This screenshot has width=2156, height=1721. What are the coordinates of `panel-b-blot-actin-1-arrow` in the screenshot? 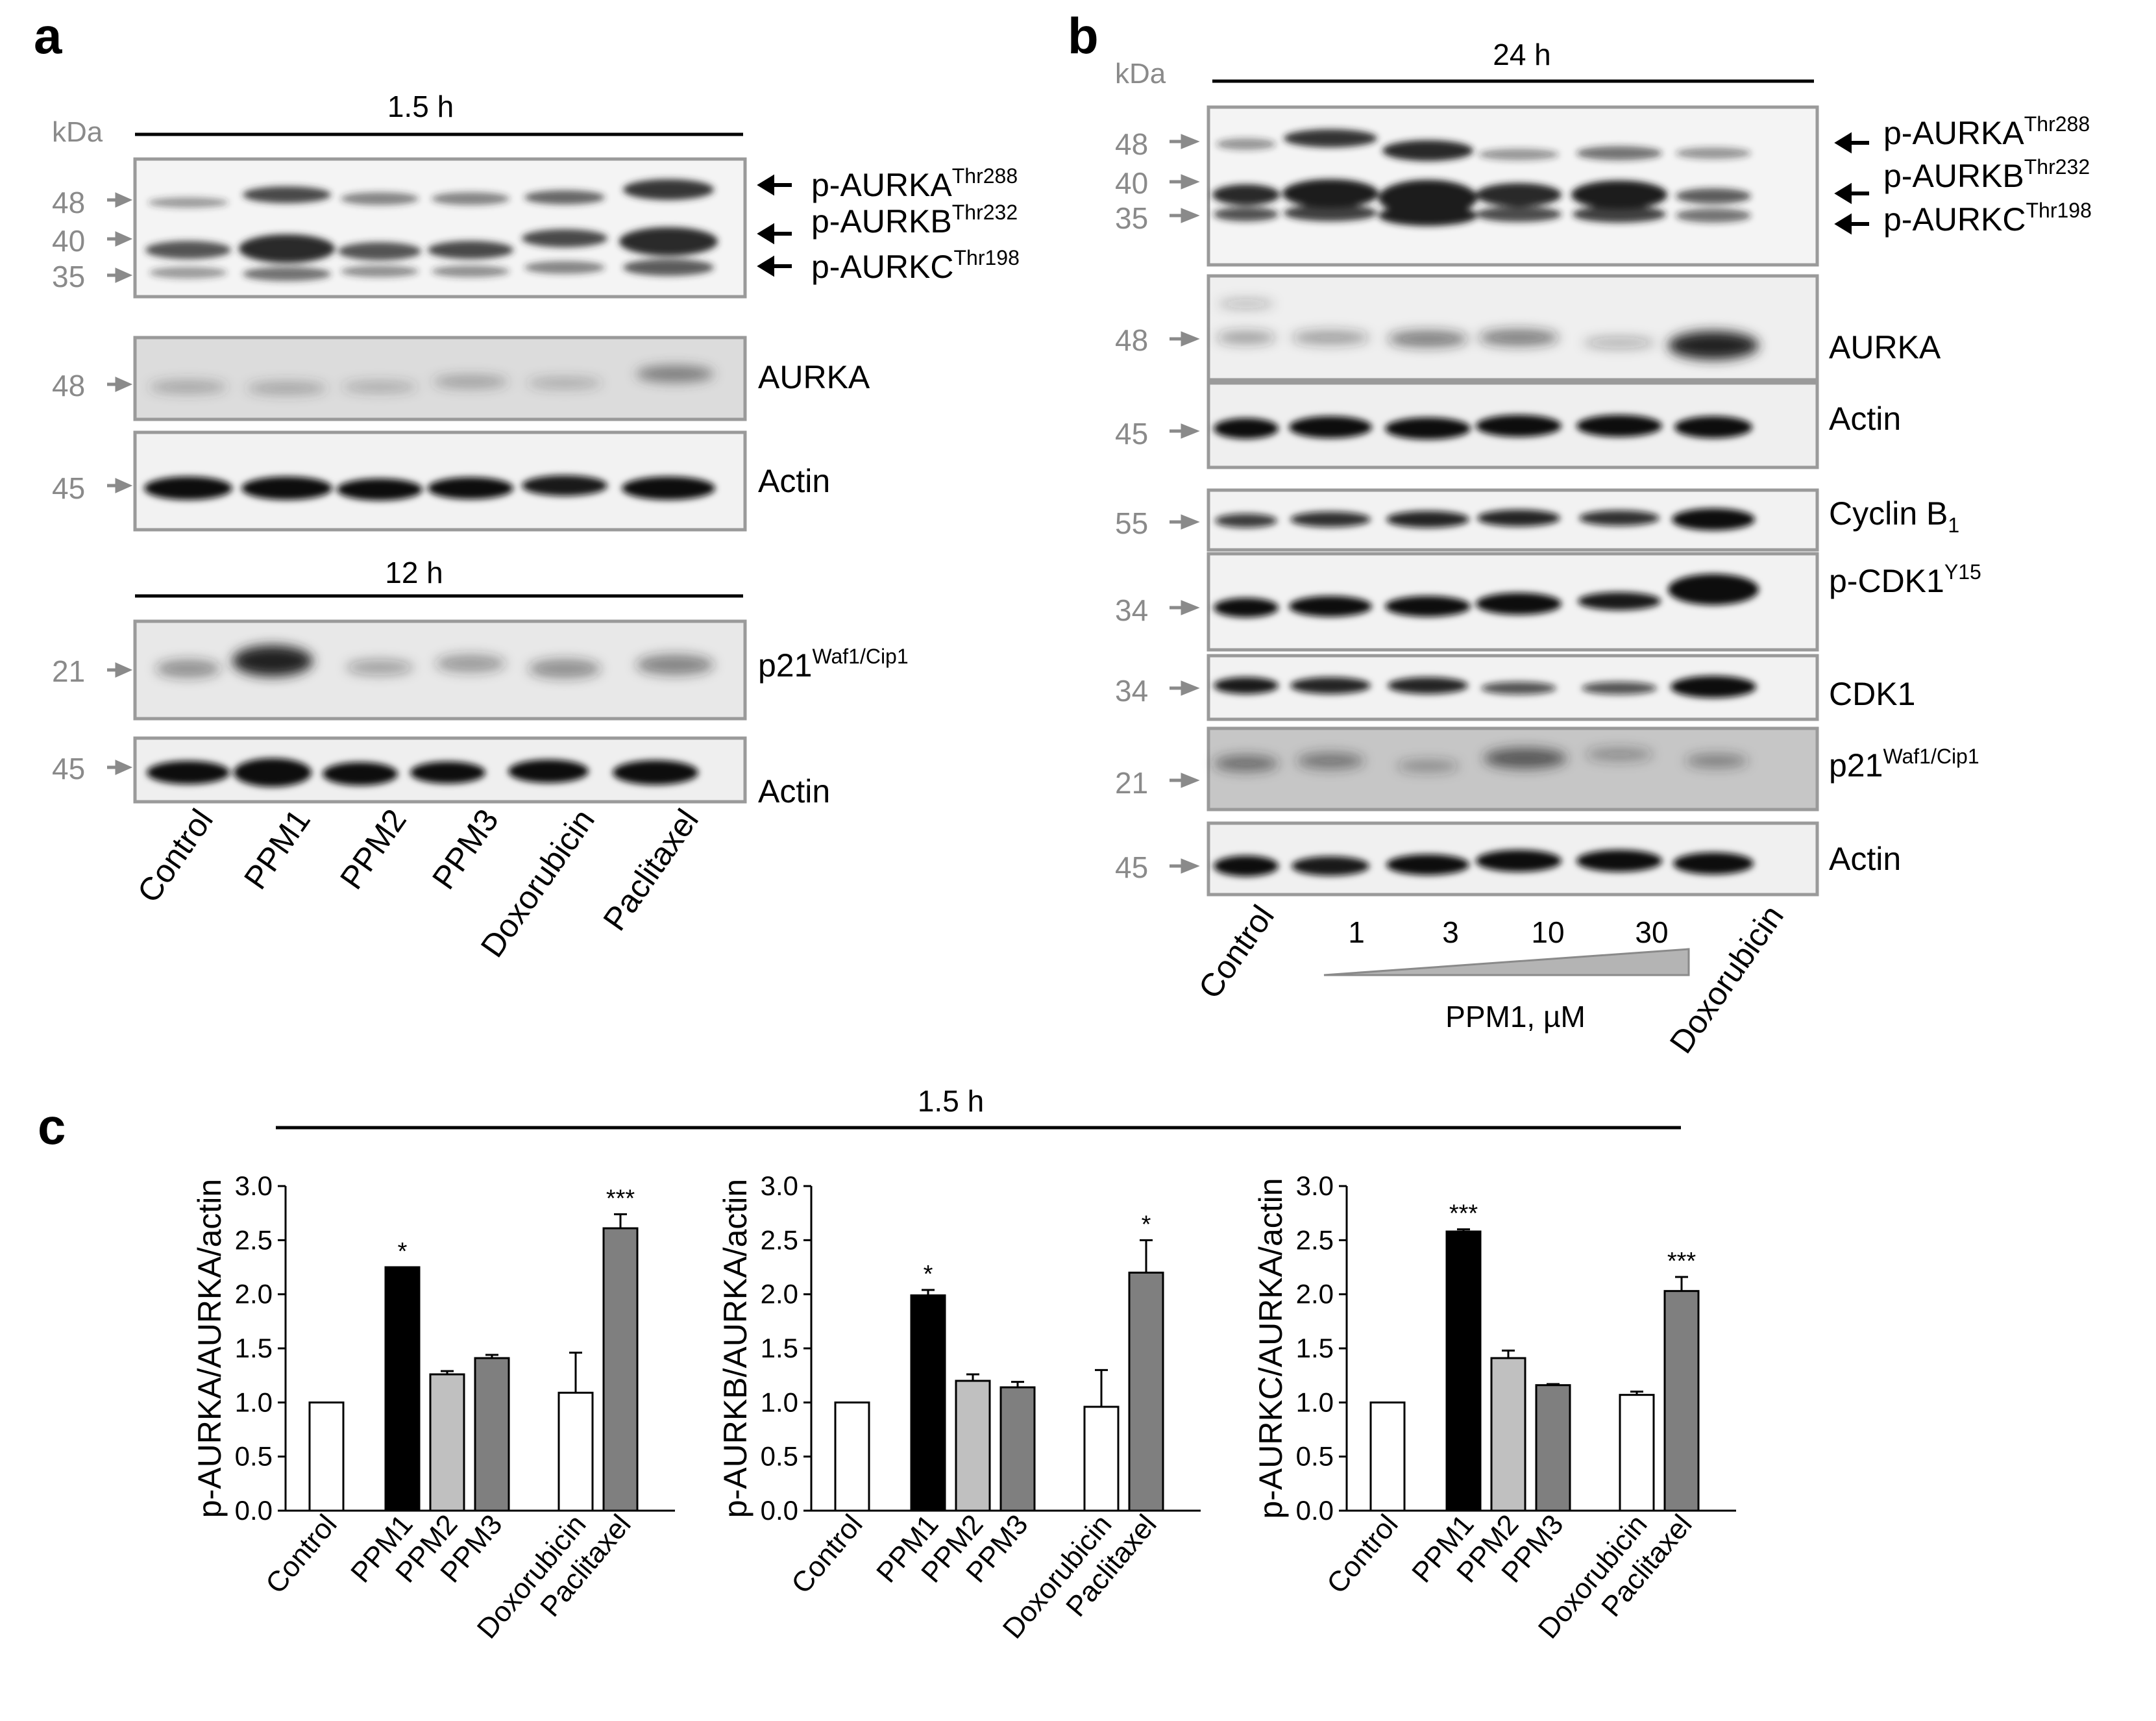 It's located at (1185, 431).